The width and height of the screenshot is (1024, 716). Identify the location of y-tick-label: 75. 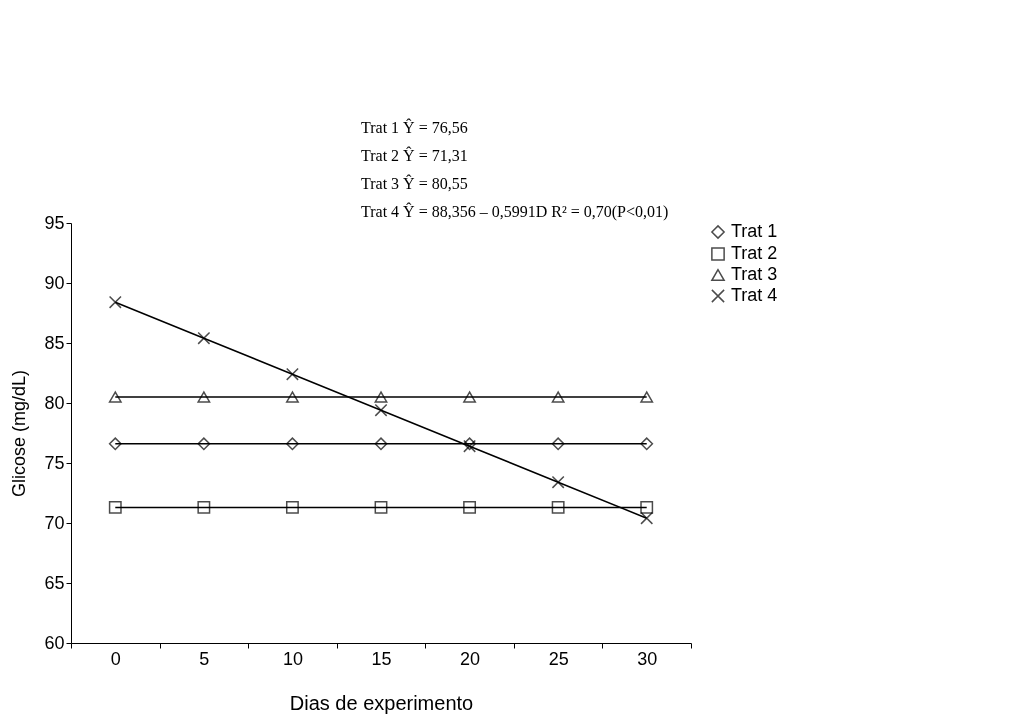
(54, 462).